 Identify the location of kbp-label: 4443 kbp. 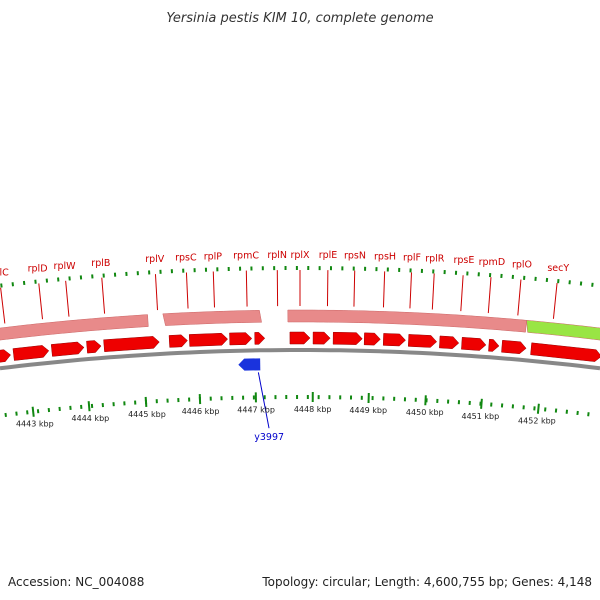
(35, 424).